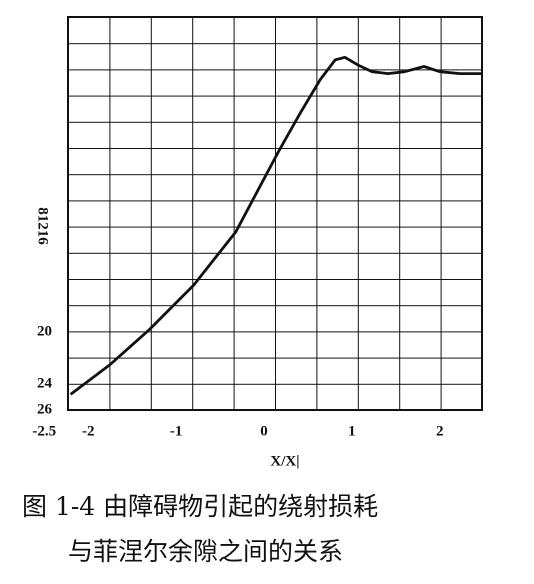  What do you see at coordinates (200, 506) in the screenshot?
I see `caption: 图 1-4 由障碍物引起的绕射损耗` at bounding box center [200, 506].